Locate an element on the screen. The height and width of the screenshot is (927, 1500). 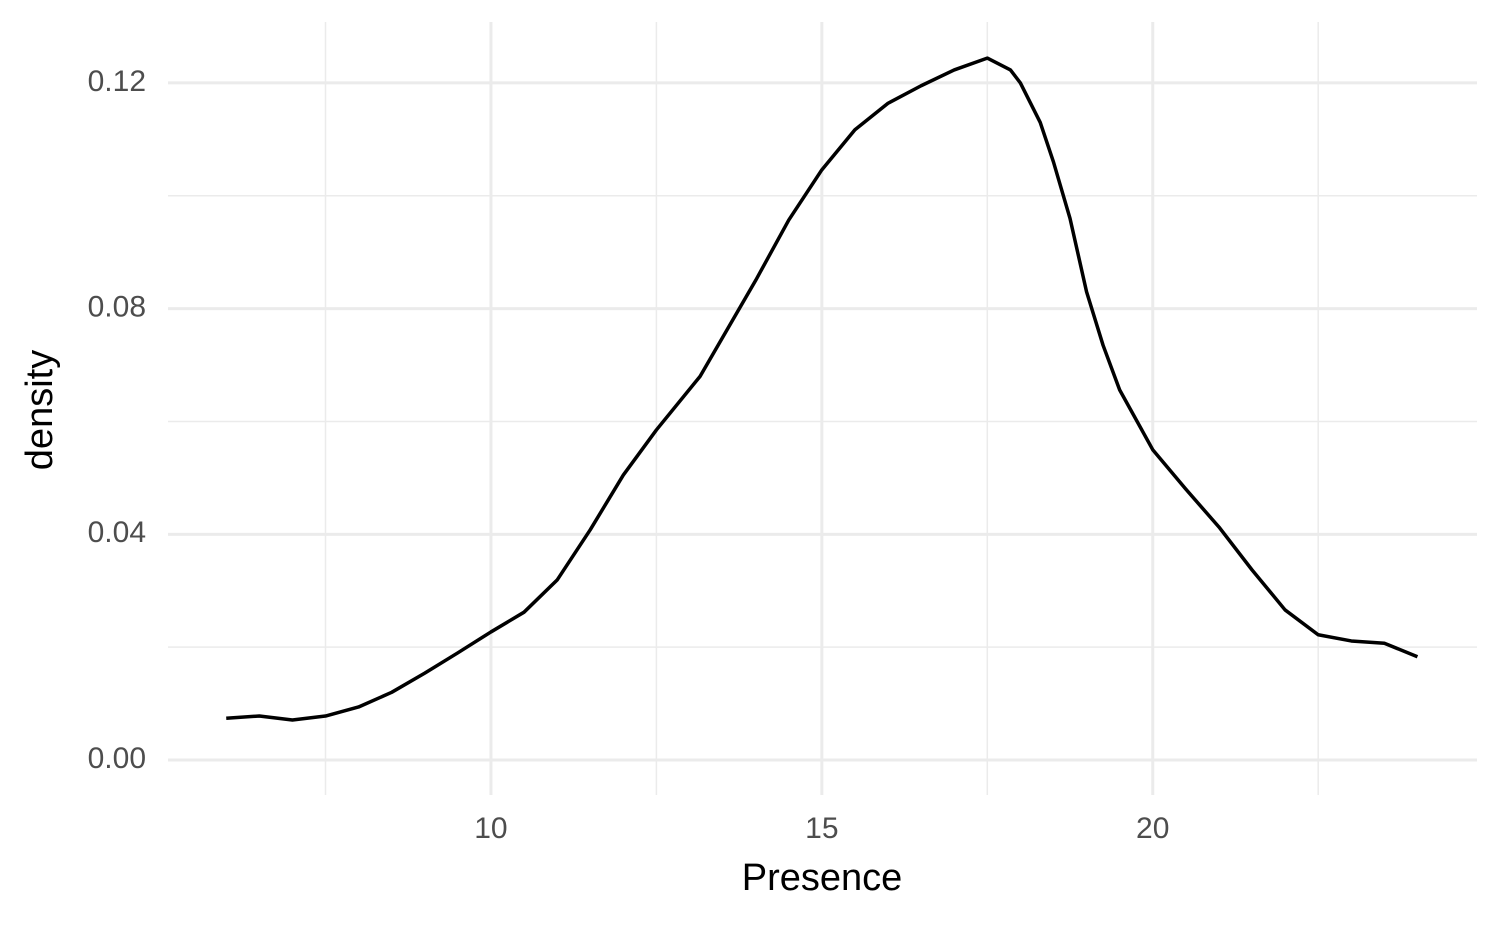
y-tick-label: 0.00 is located at coordinates (117, 758).